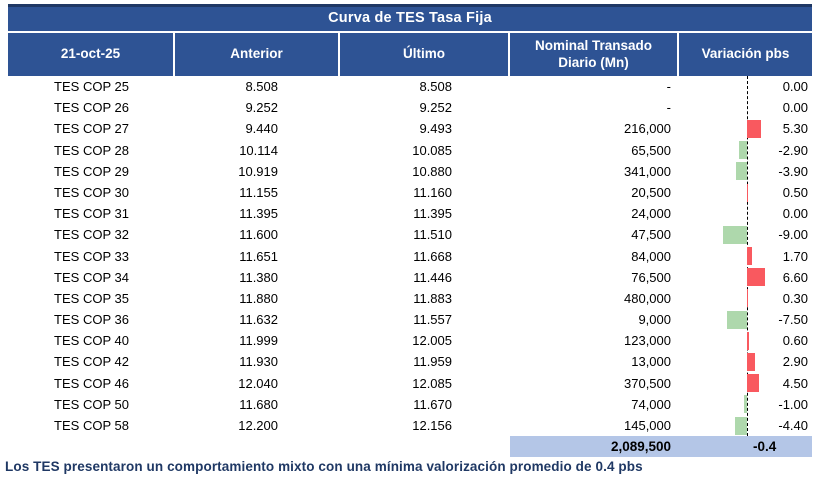 This screenshot has height=481, width=818. Describe the element at coordinates (432, 404) in the screenshot. I see `ultimo-value: 11.670` at that location.